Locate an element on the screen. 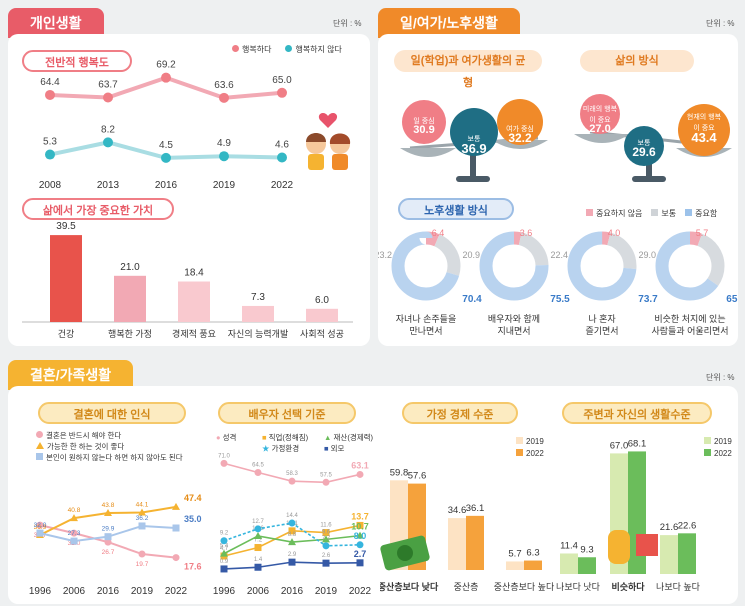 Image resolution: width=745 pixels, height=606 pixels. legend-personality: ● 성격 is located at coordinates (226, 437).